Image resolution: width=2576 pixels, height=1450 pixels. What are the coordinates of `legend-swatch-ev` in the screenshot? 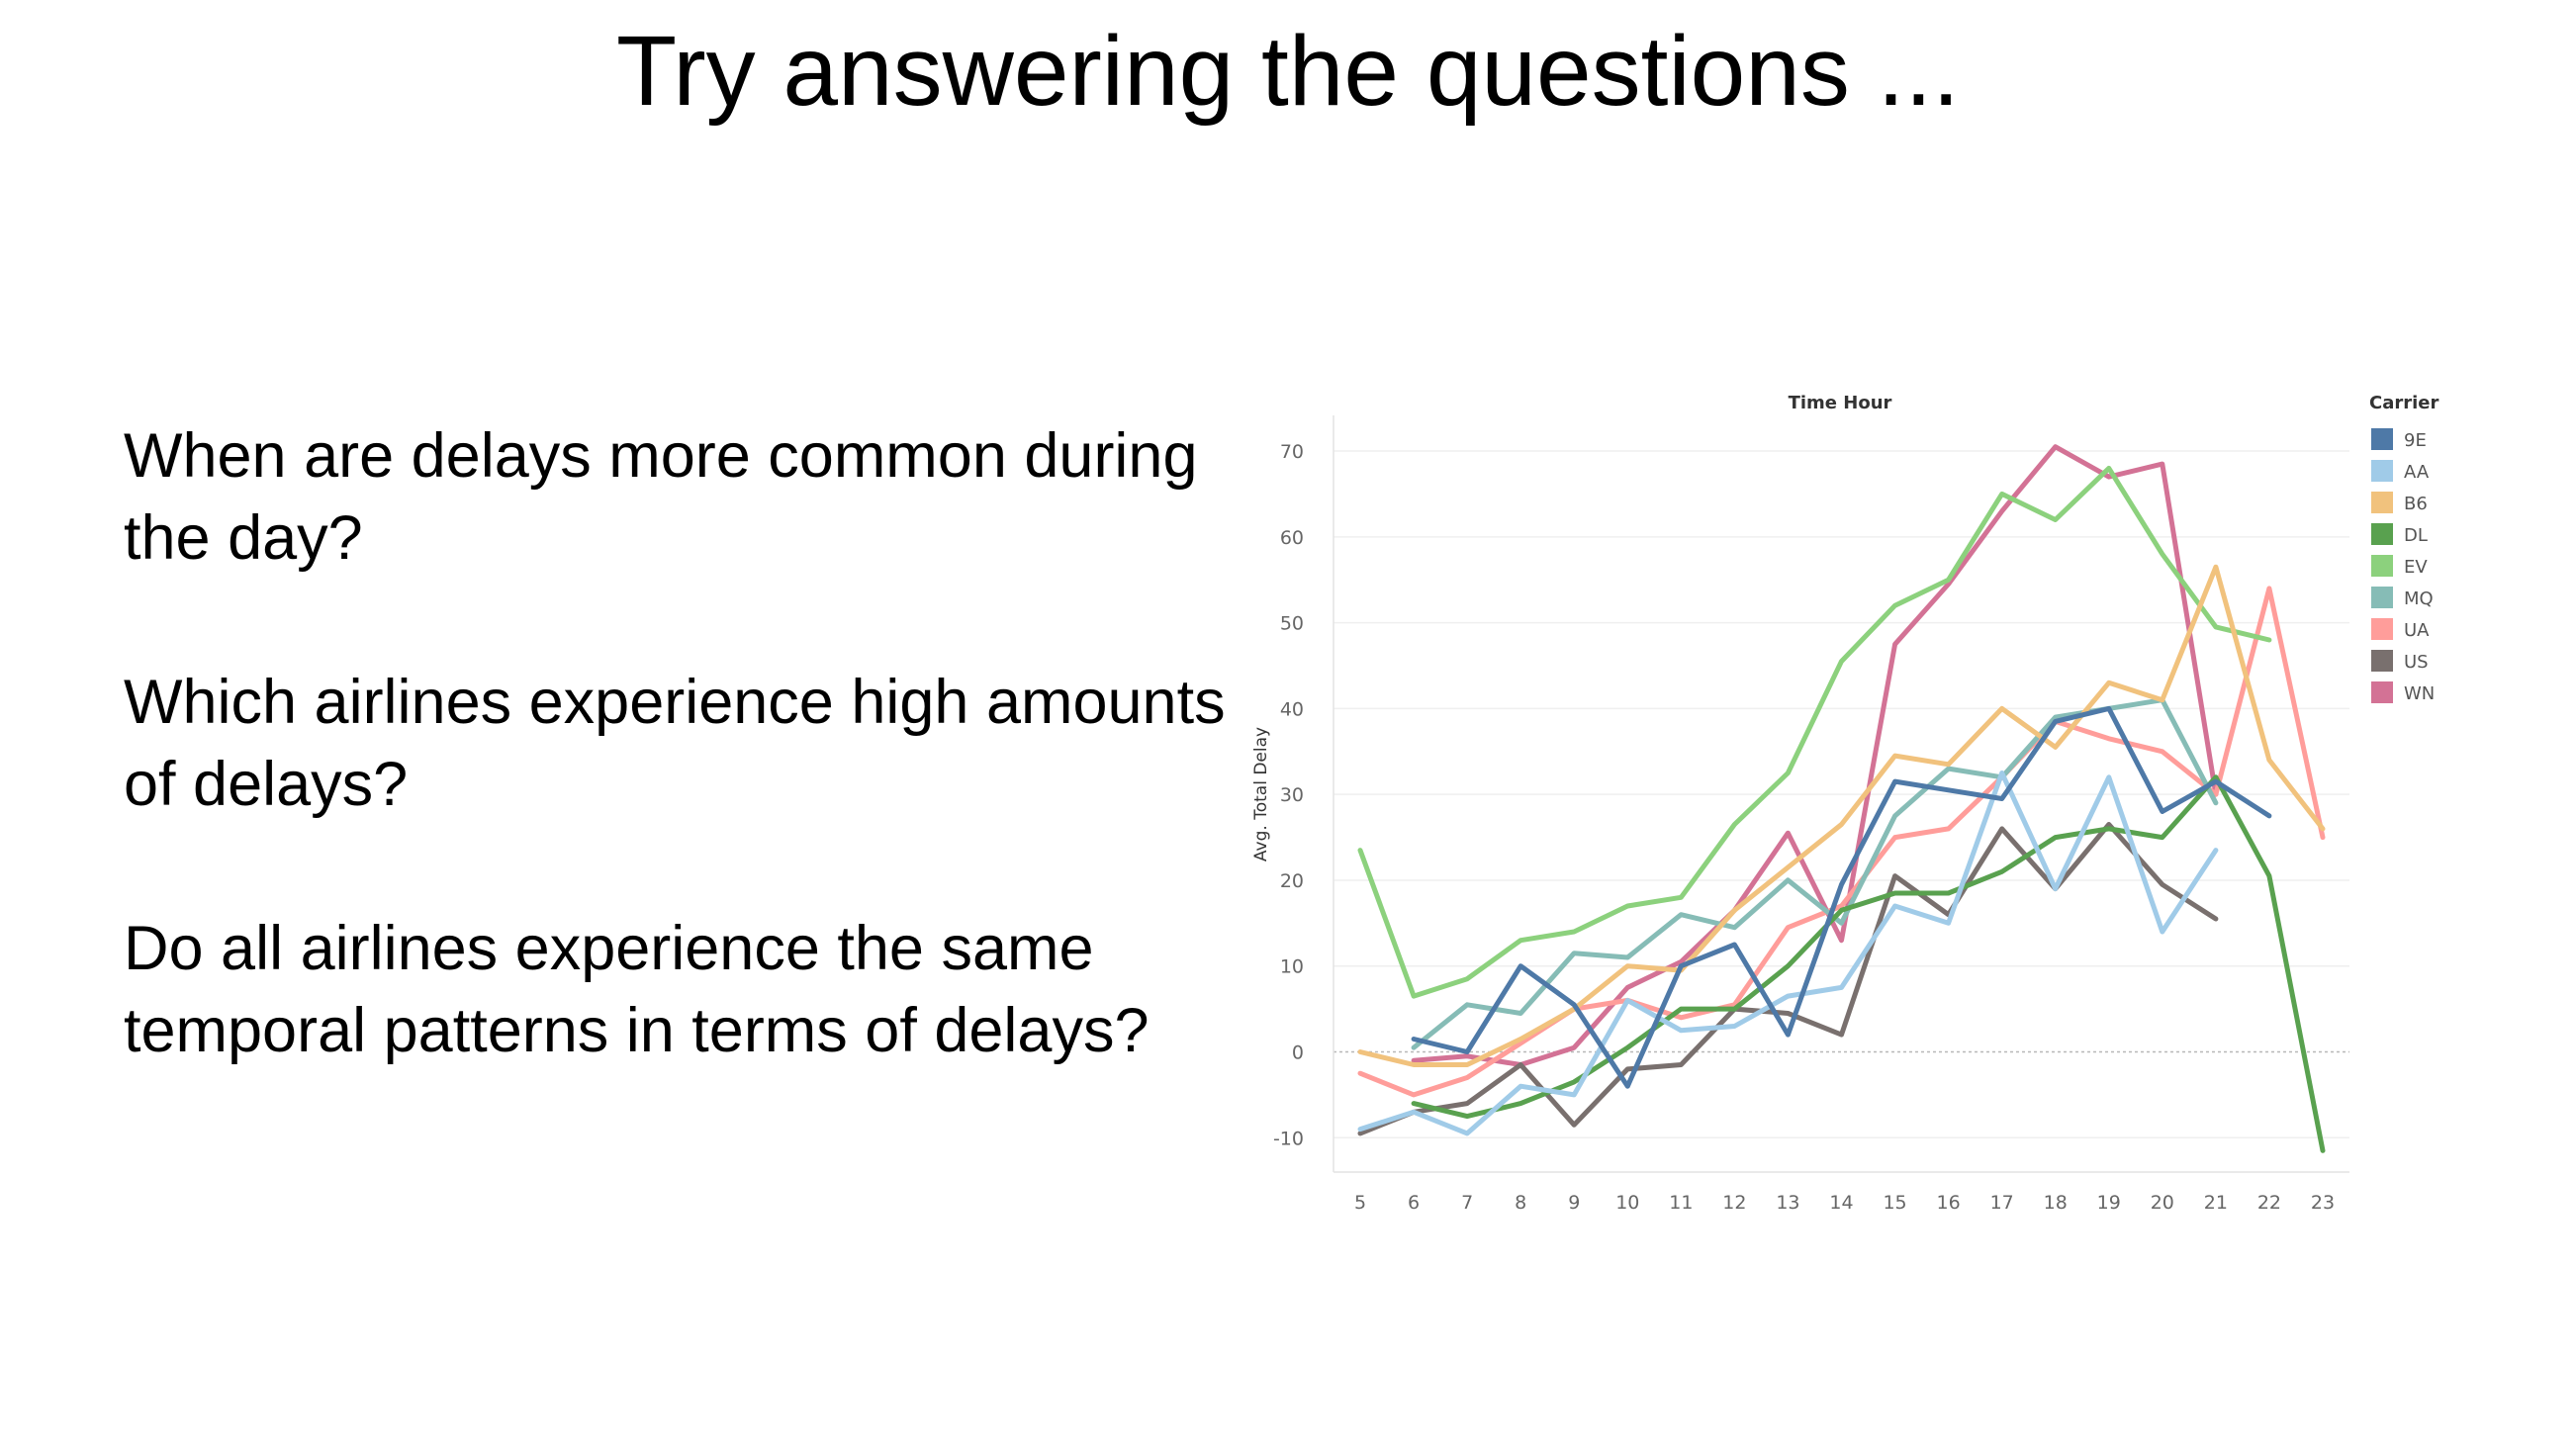 It's located at (2382, 566).